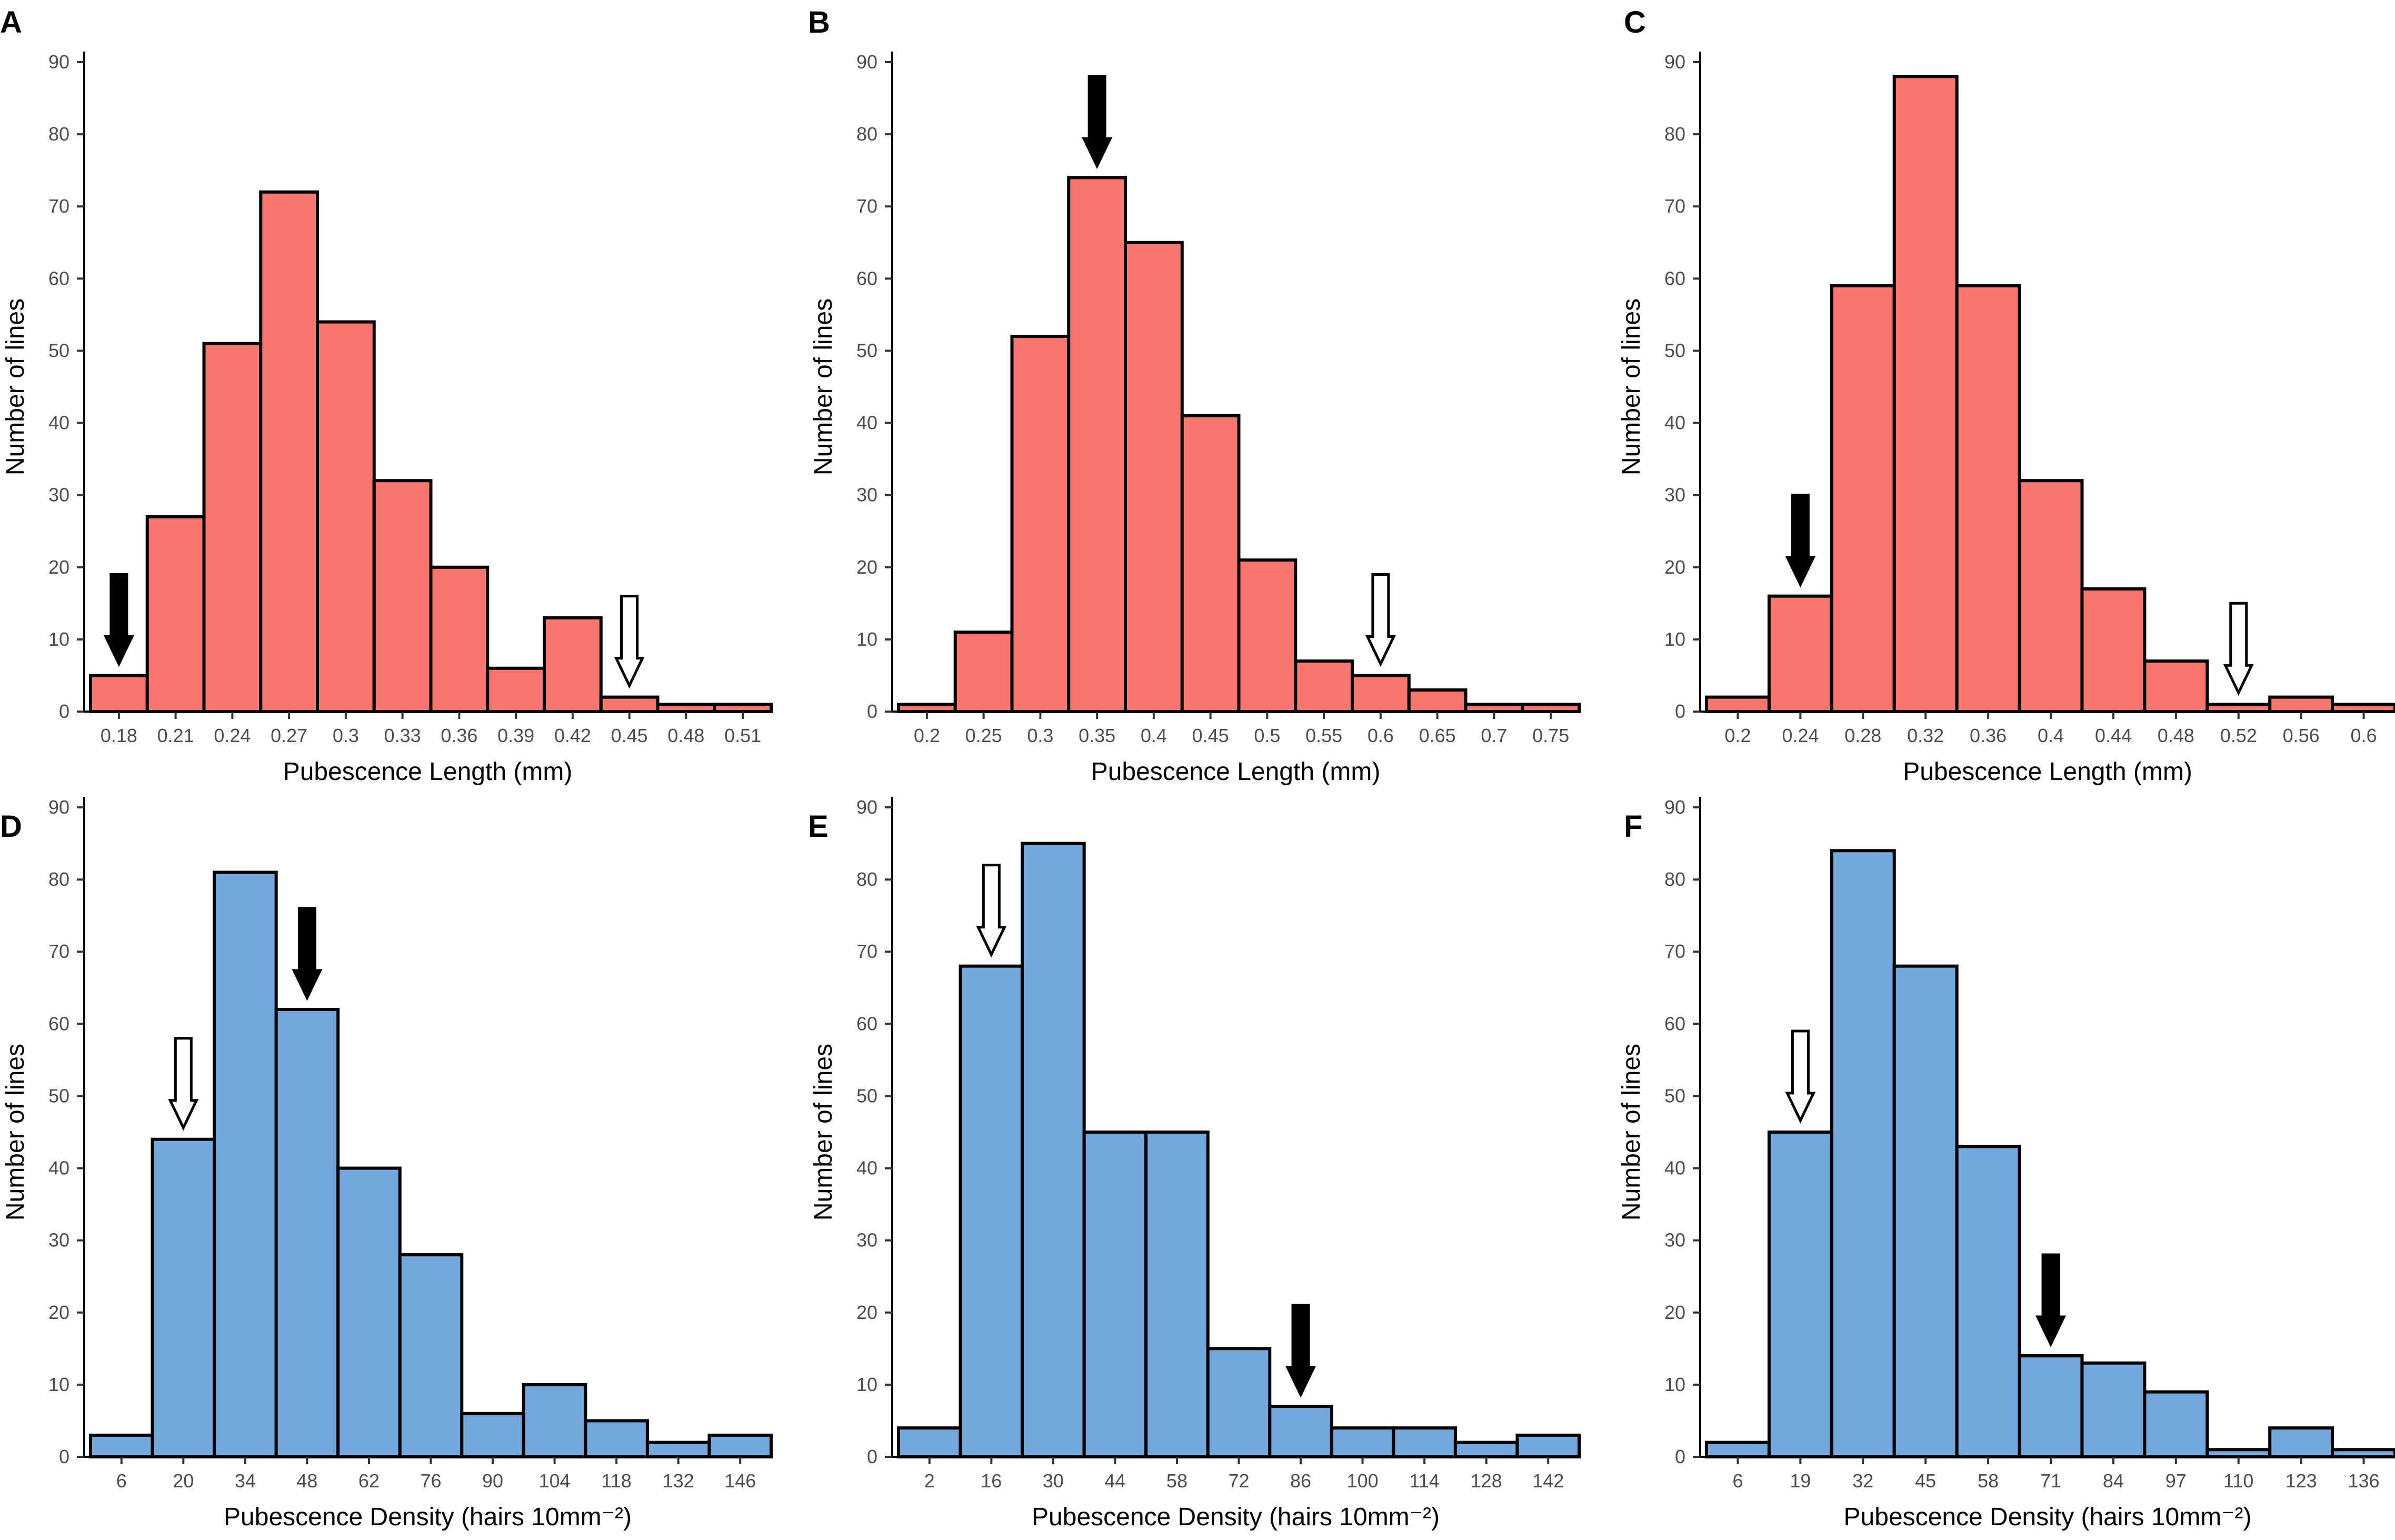 The image size is (2395, 1540). What do you see at coordinates (1925, 735) in the screenshot?
I see `x-tick-label: 0.32` at bounding box center [1925, 735].